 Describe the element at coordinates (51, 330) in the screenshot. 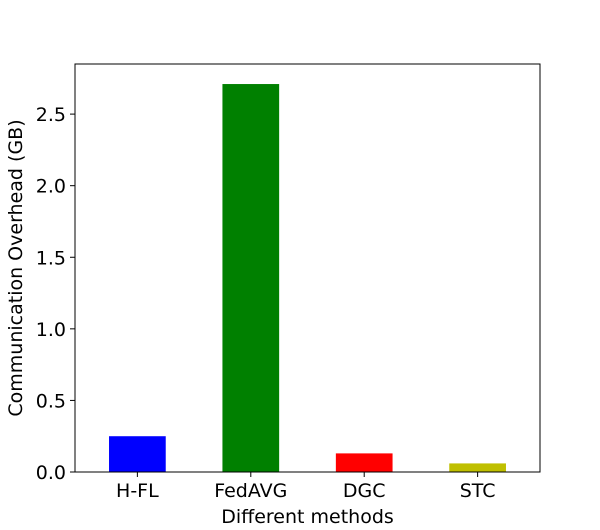

I see `y-tick-label: 1.0` at that location.